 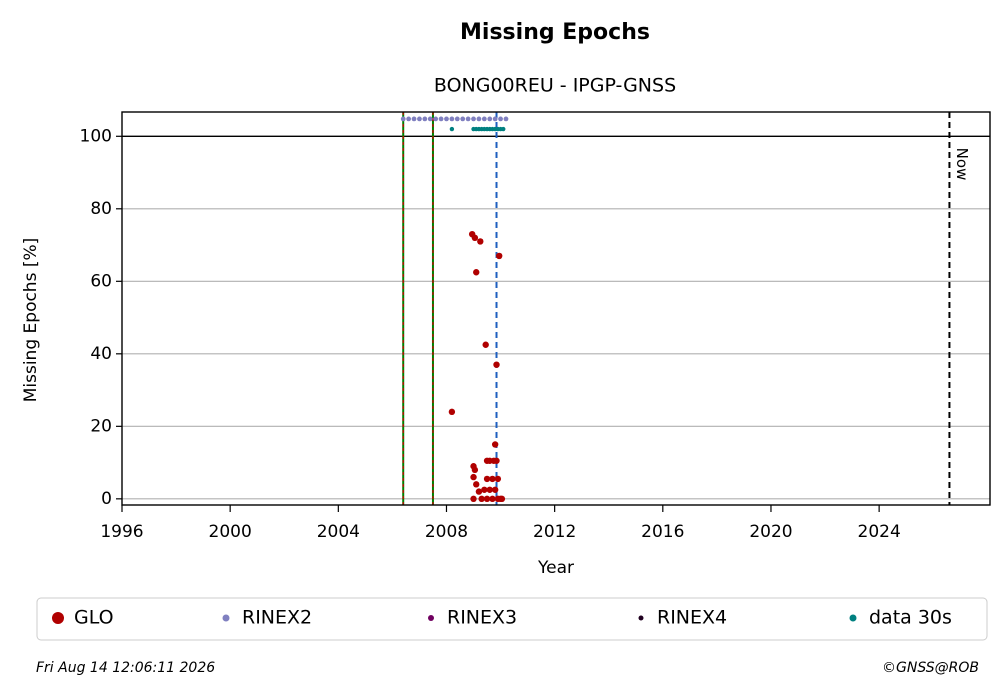 What do you see at coordinates (125, 668) in the screenshot?
I see `footer-date: Fri Aug 14 12:06:11 2026` at bounding box center [125, 668].